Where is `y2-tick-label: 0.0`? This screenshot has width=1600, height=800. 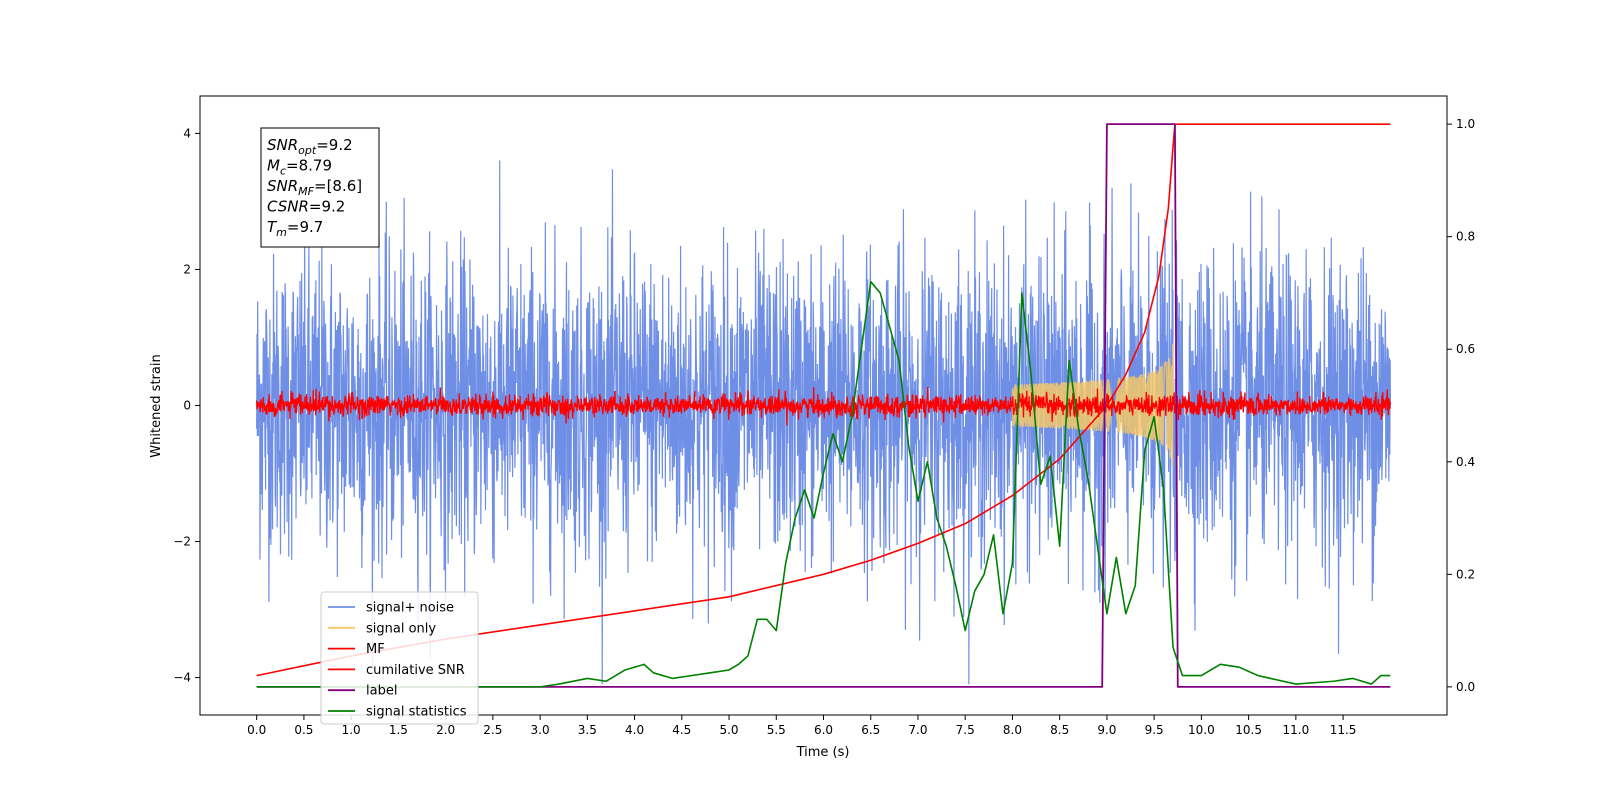 y2-tick-label: 0.0 is located at coordinates (1465, 687).